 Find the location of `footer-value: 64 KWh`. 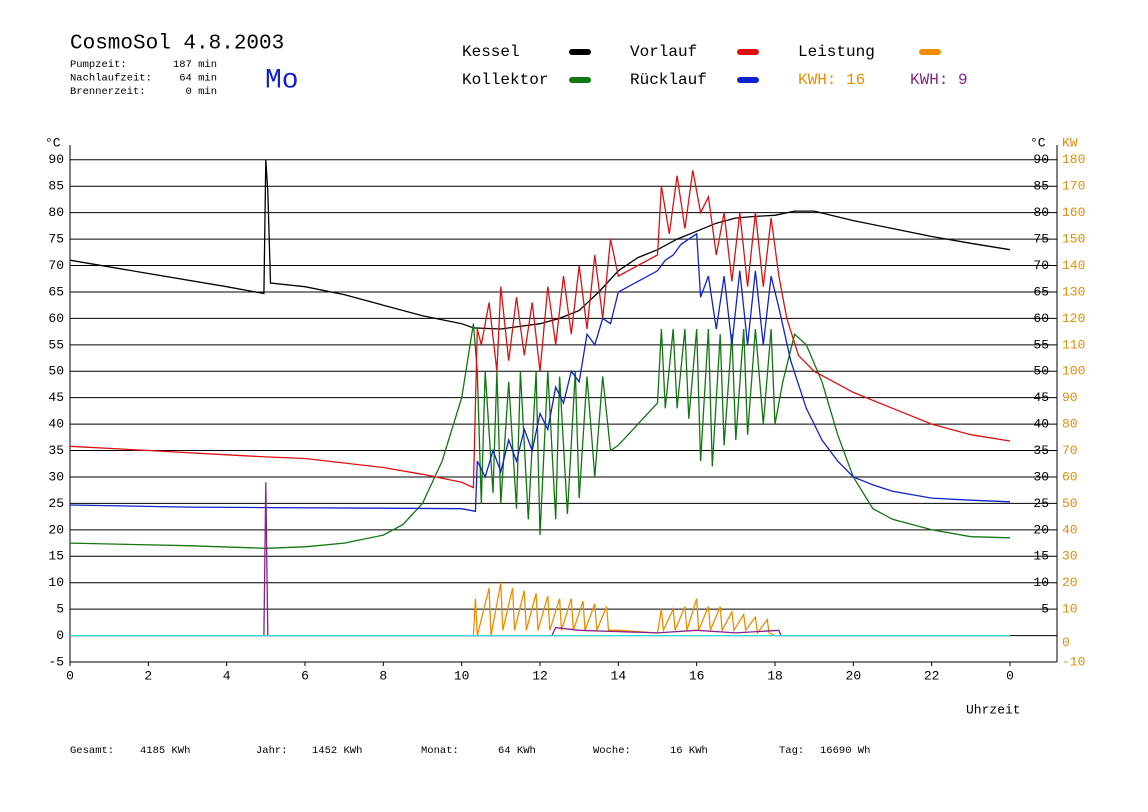

footer-value: 64 KWh is located at coordinates (517, 751).